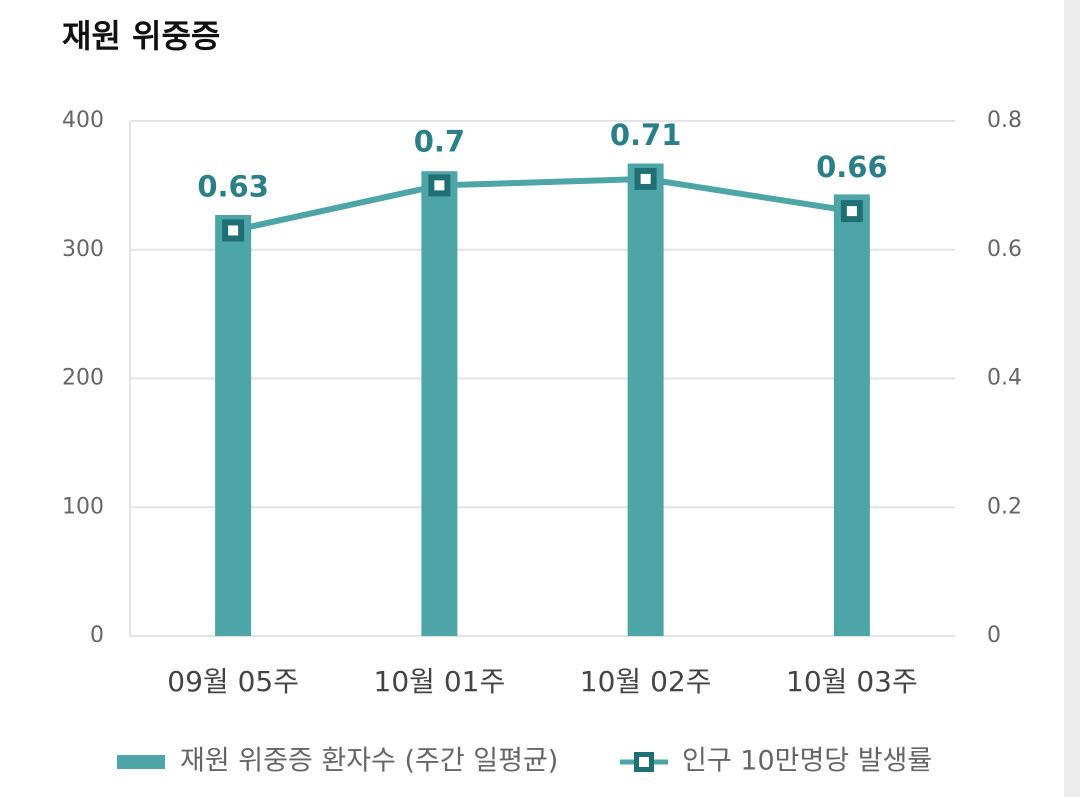 This screenshot has width=1080, height=797. I want to click on chart-title: 재원 위중증, so click(141, 36).